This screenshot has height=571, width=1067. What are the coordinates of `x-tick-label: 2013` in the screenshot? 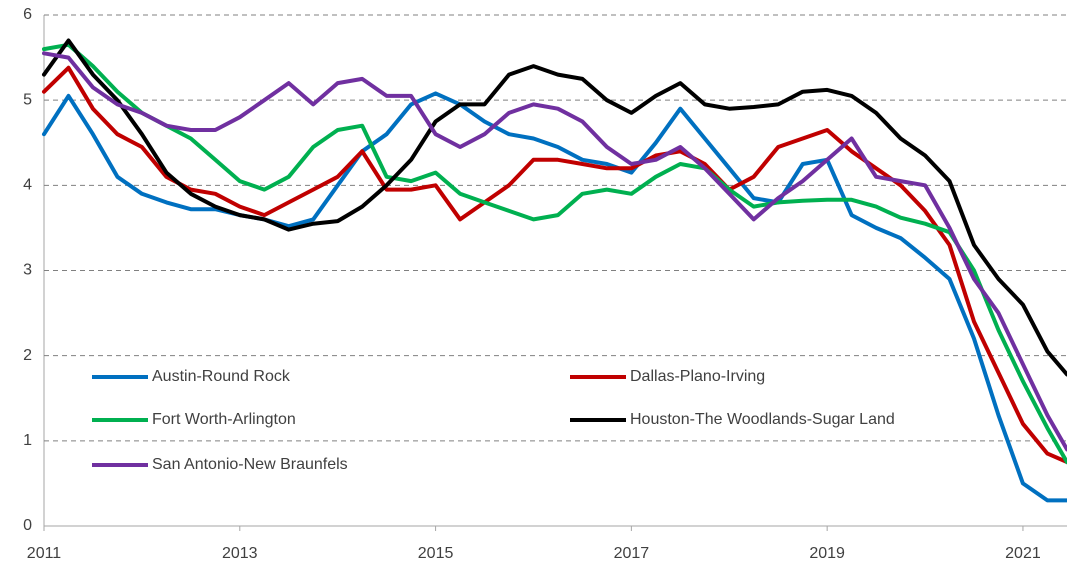 It's located at (240, 553).